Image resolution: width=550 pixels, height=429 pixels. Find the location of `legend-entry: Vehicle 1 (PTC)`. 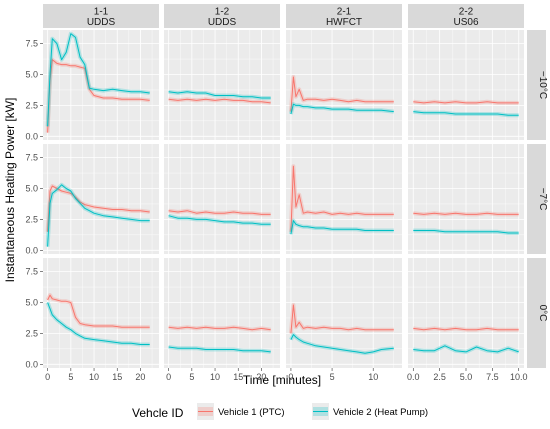

legend-entry: Vehicle 1 (PTC) is located at coordinates (241, 411).